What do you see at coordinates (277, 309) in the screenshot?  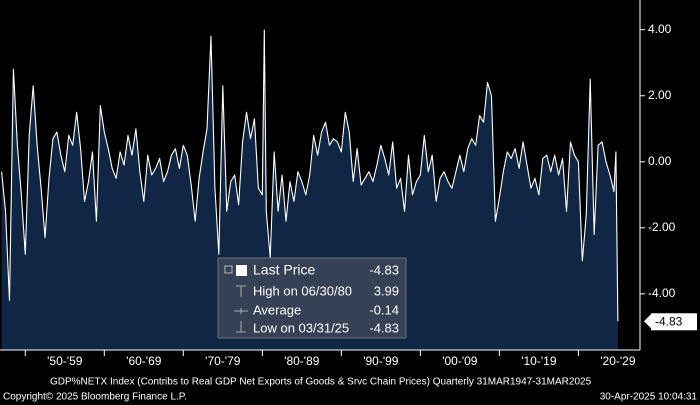 I see `legend-label: Average` at bounding box center [277, 309].